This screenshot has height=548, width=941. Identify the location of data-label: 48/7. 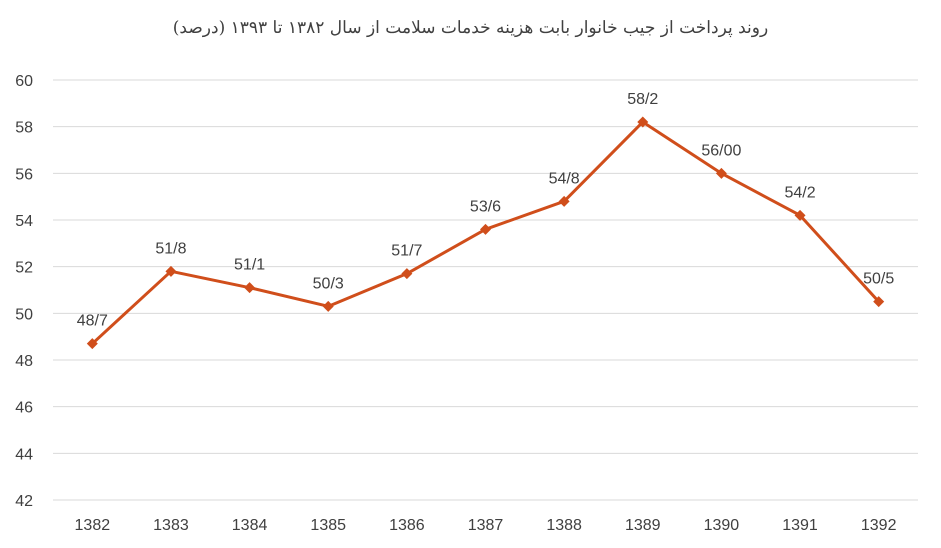
(92, 321).